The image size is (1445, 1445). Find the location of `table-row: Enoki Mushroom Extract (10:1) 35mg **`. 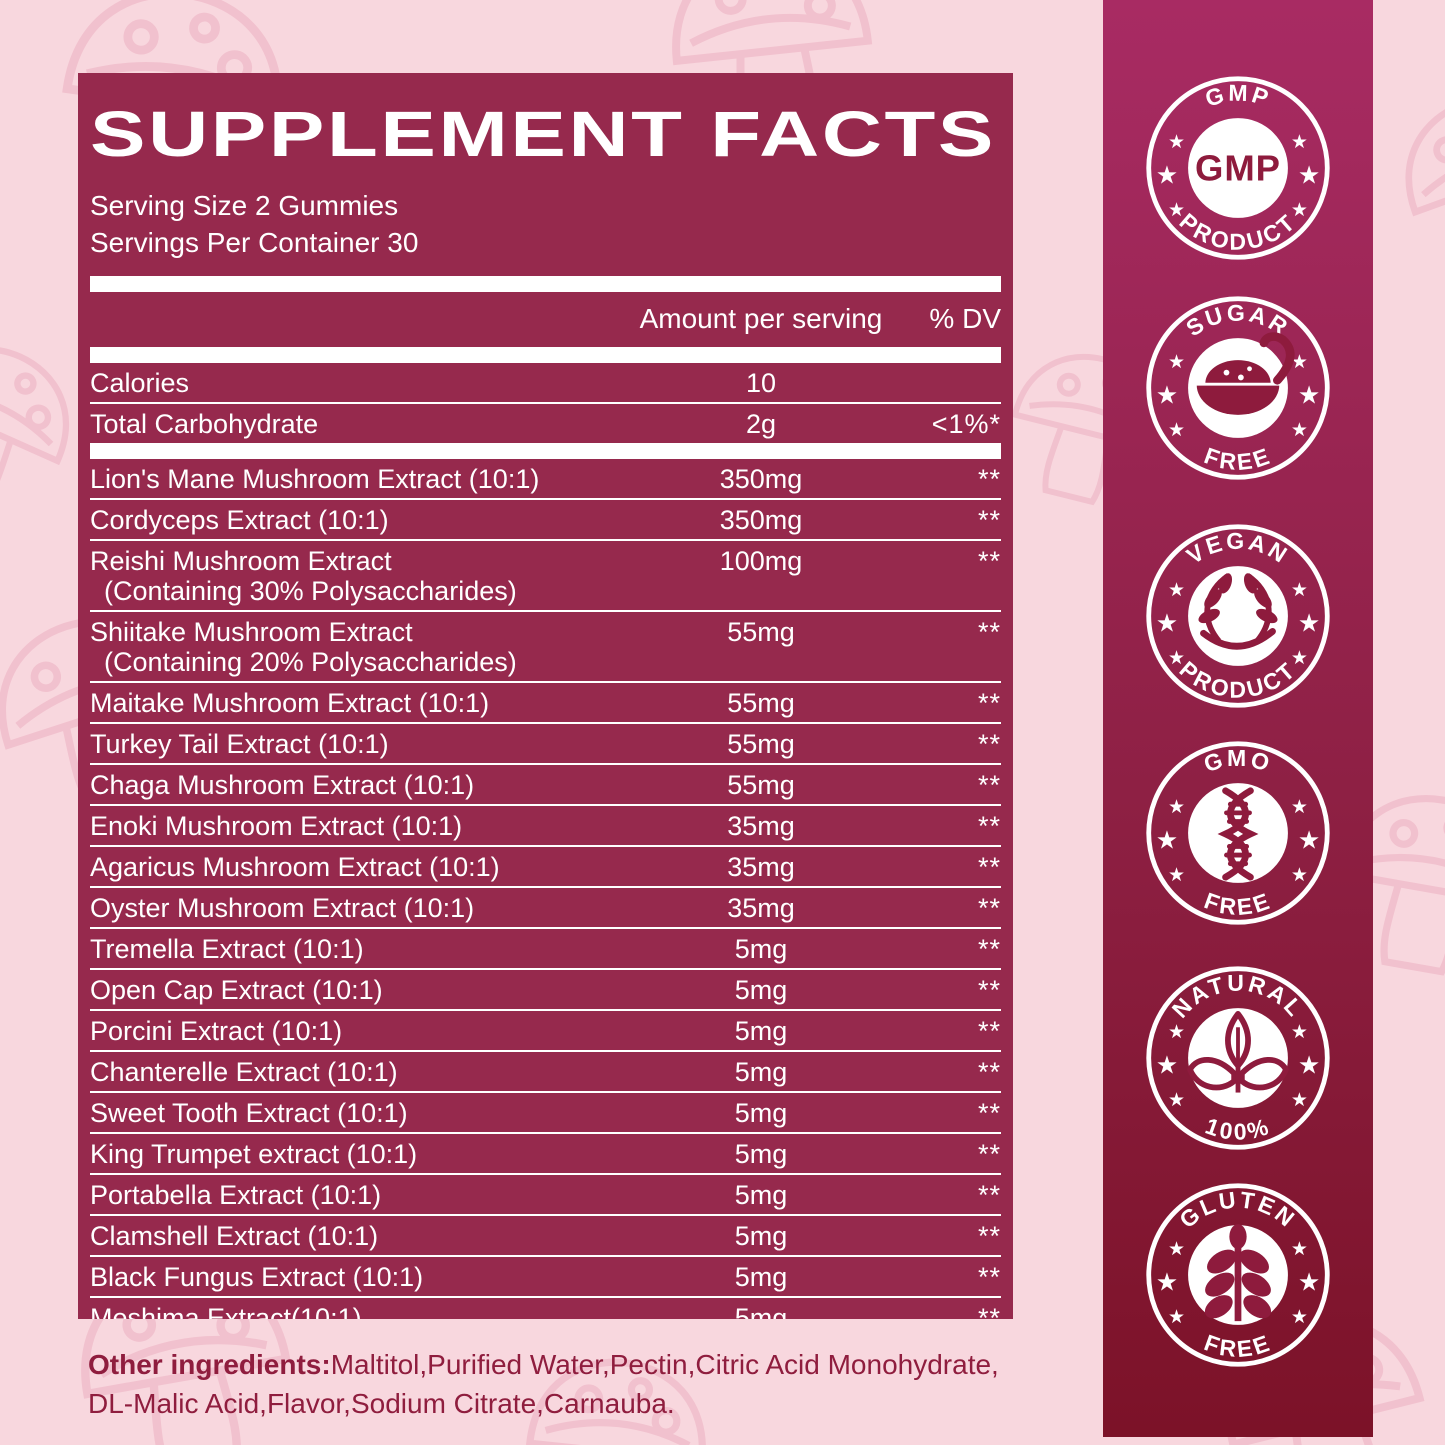

table-row: Enoki Mushroom Extract (10:1) 35mg ** is located at coordinates (545, 826).